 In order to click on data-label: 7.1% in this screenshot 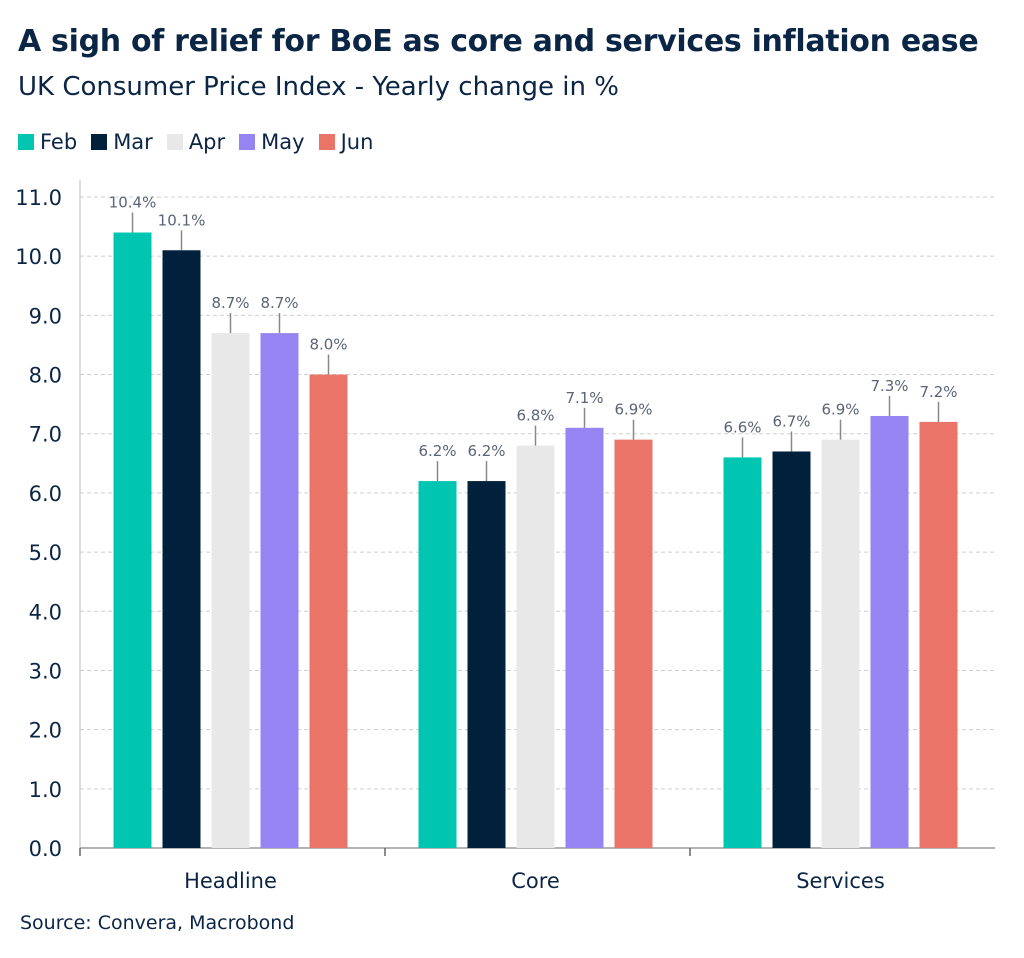, I will do `click(584, 398)`.